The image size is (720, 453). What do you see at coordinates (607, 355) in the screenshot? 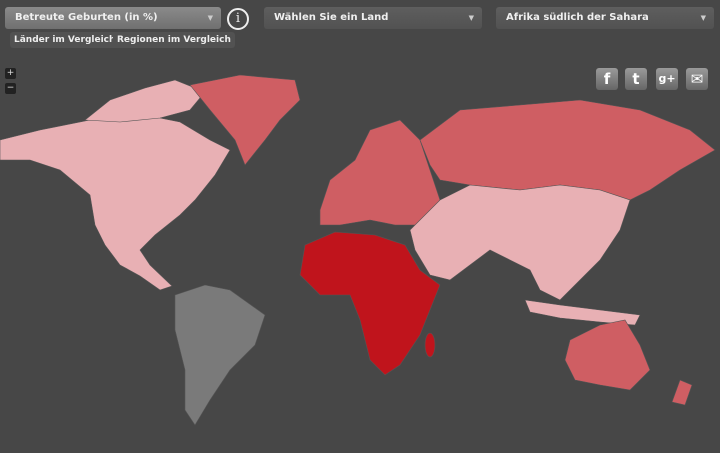
I see `region-australia` at bounding box center [607, 355].